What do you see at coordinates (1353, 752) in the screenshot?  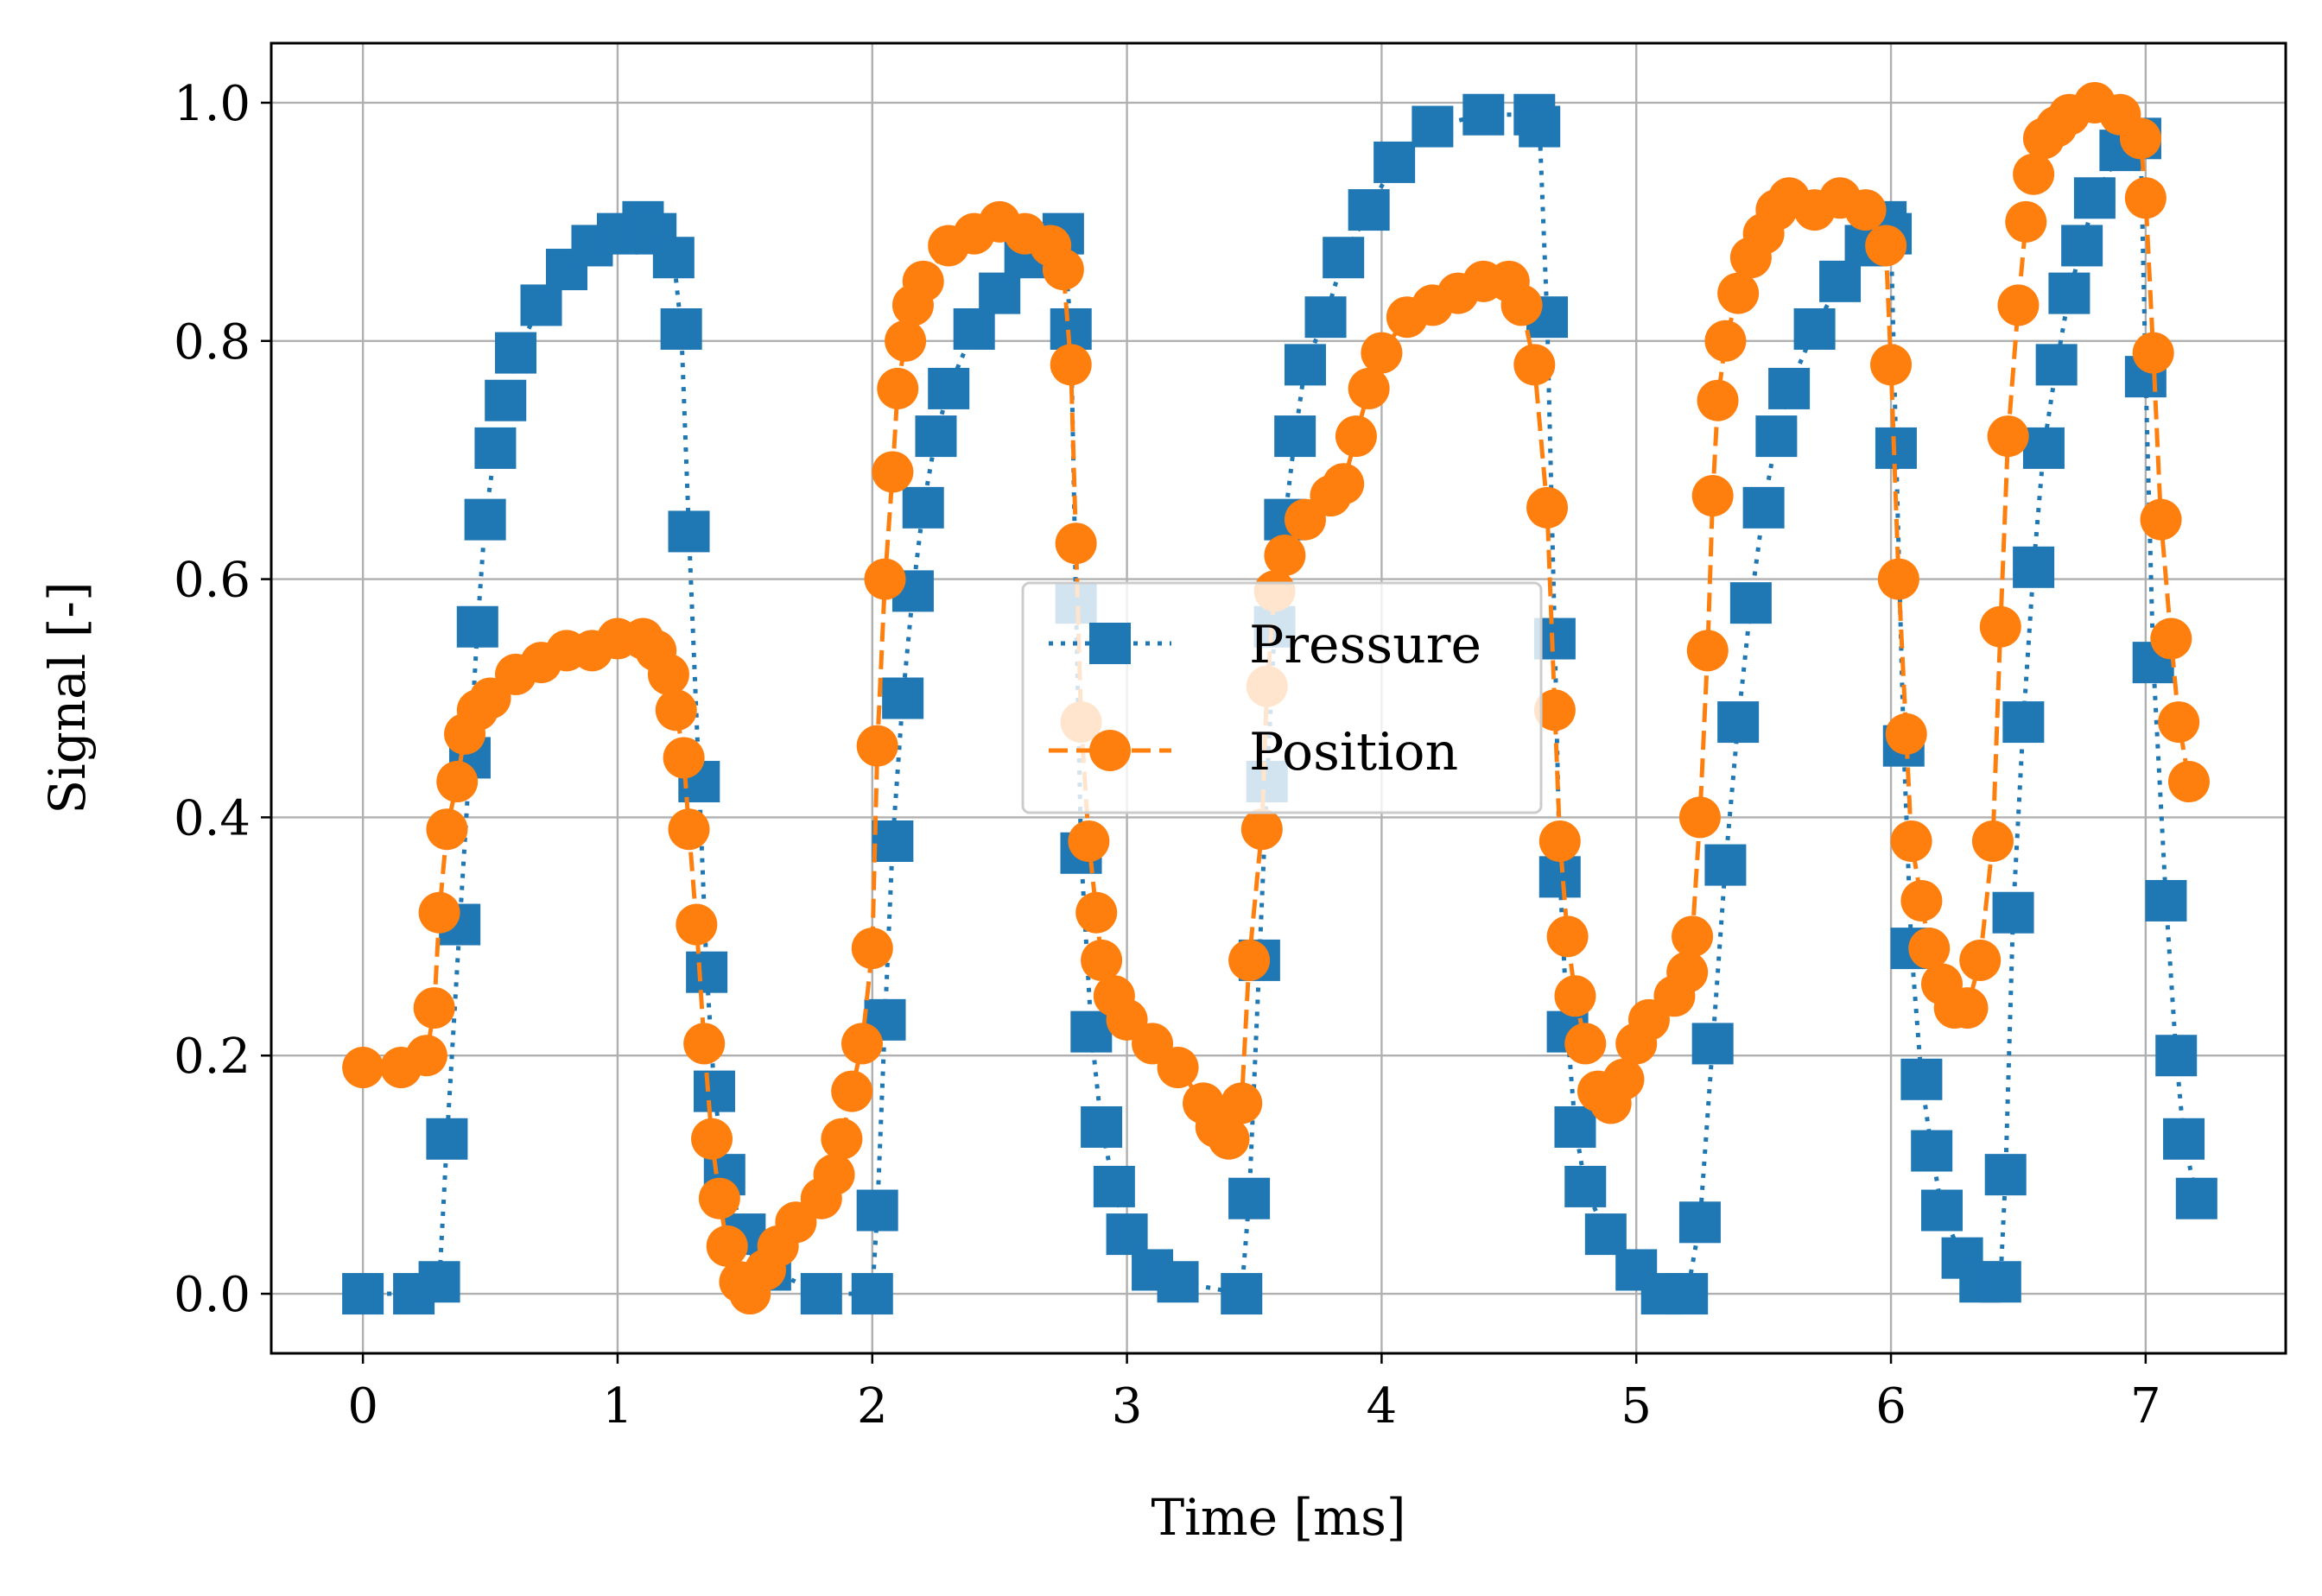 I see `legend-position-label: Position` at bounding box center [1353, 752].